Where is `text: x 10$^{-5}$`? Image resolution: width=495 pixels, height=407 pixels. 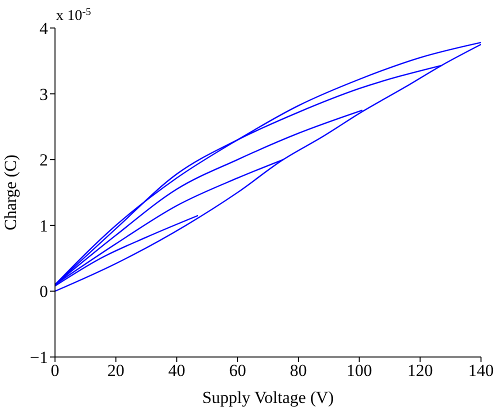 text: x 10$^{-5}$ is located at coordinates (73, 15).